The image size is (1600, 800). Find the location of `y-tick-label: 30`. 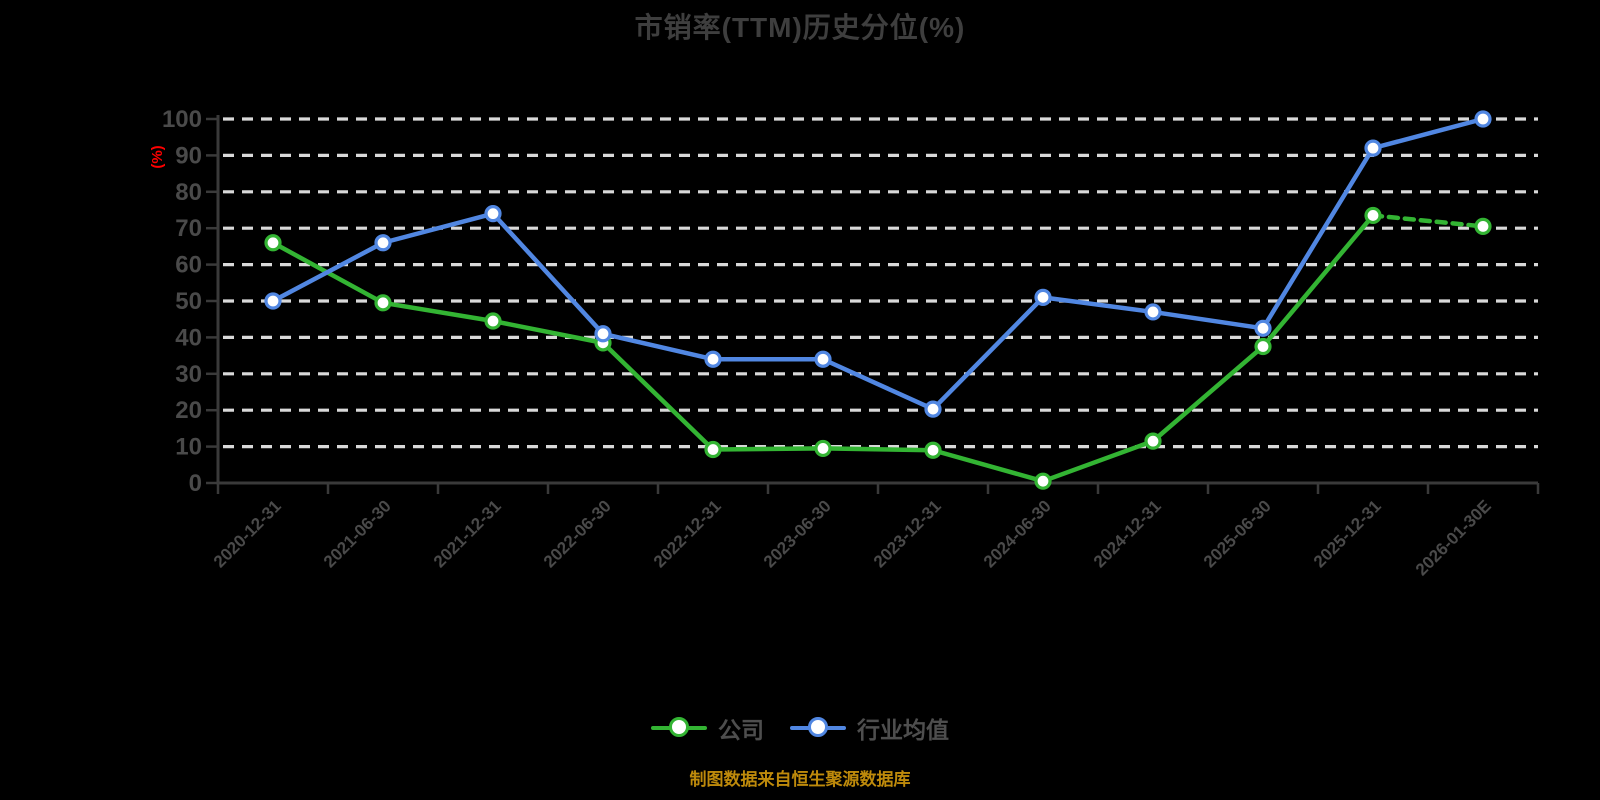

y-tick-label: 30 is located at coordinates (188, 374).